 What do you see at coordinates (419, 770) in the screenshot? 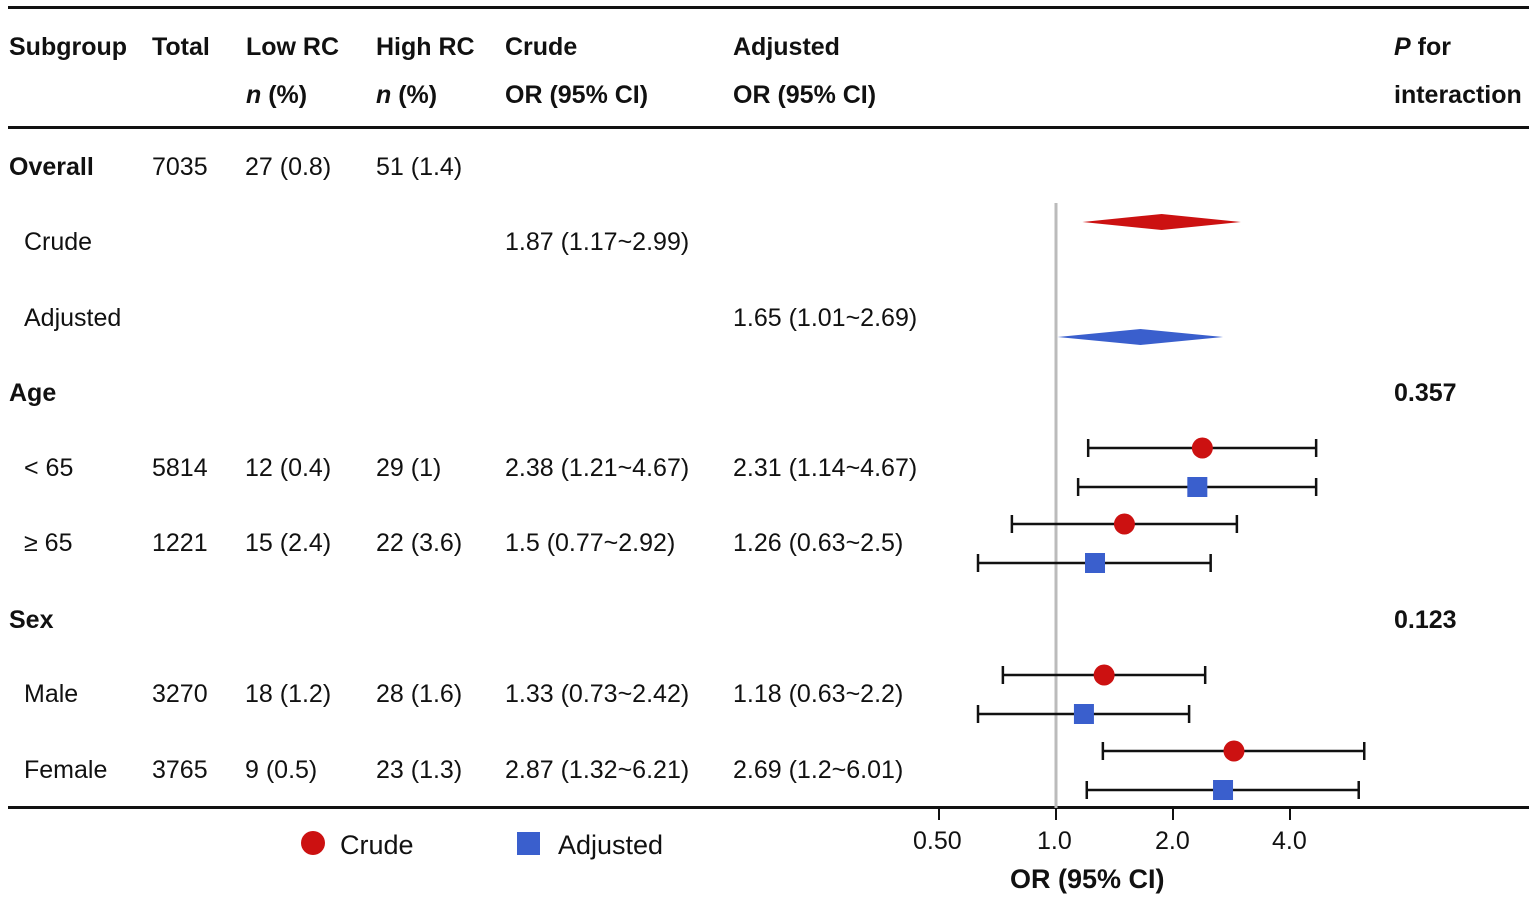
I see `row-high-female: 23 (1.3)` at bounding box center [419, 770].